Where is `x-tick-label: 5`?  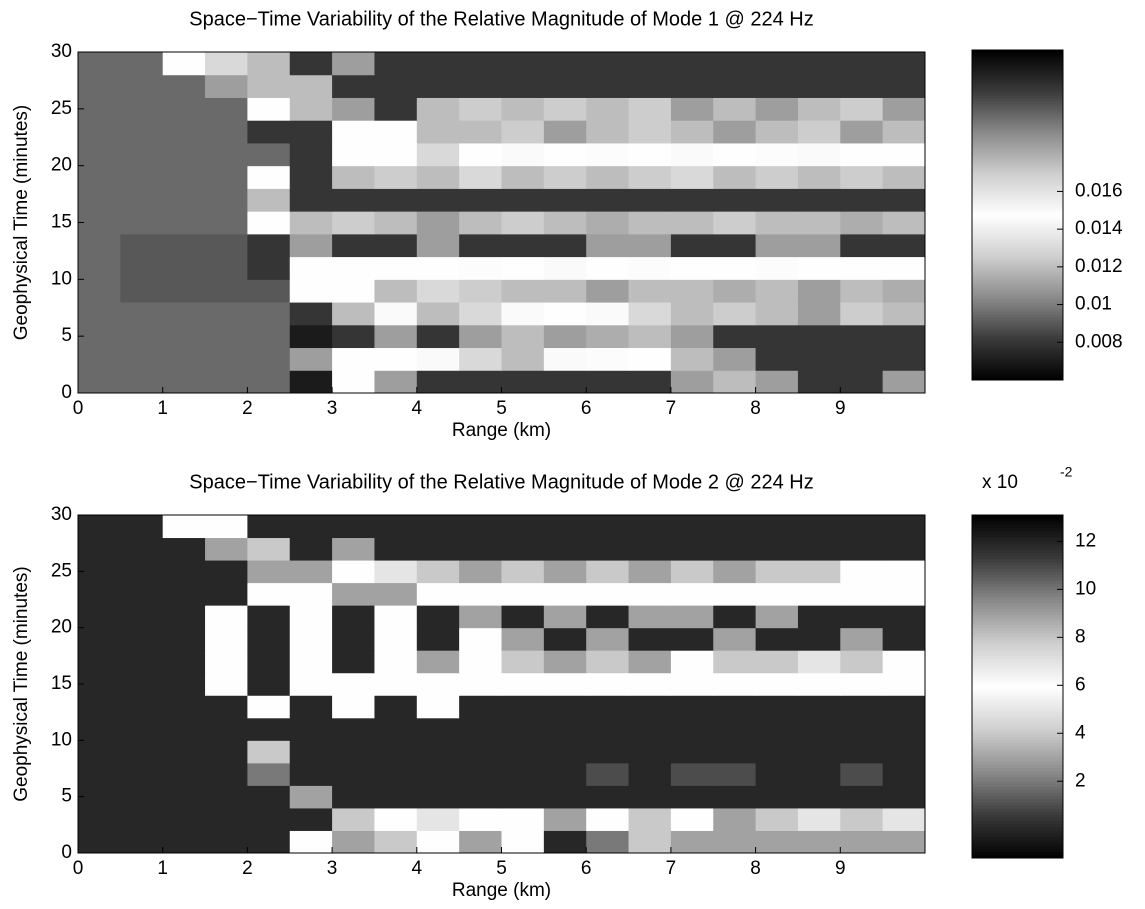 x-tick-label: 5 is located at coordinates (501, 408).